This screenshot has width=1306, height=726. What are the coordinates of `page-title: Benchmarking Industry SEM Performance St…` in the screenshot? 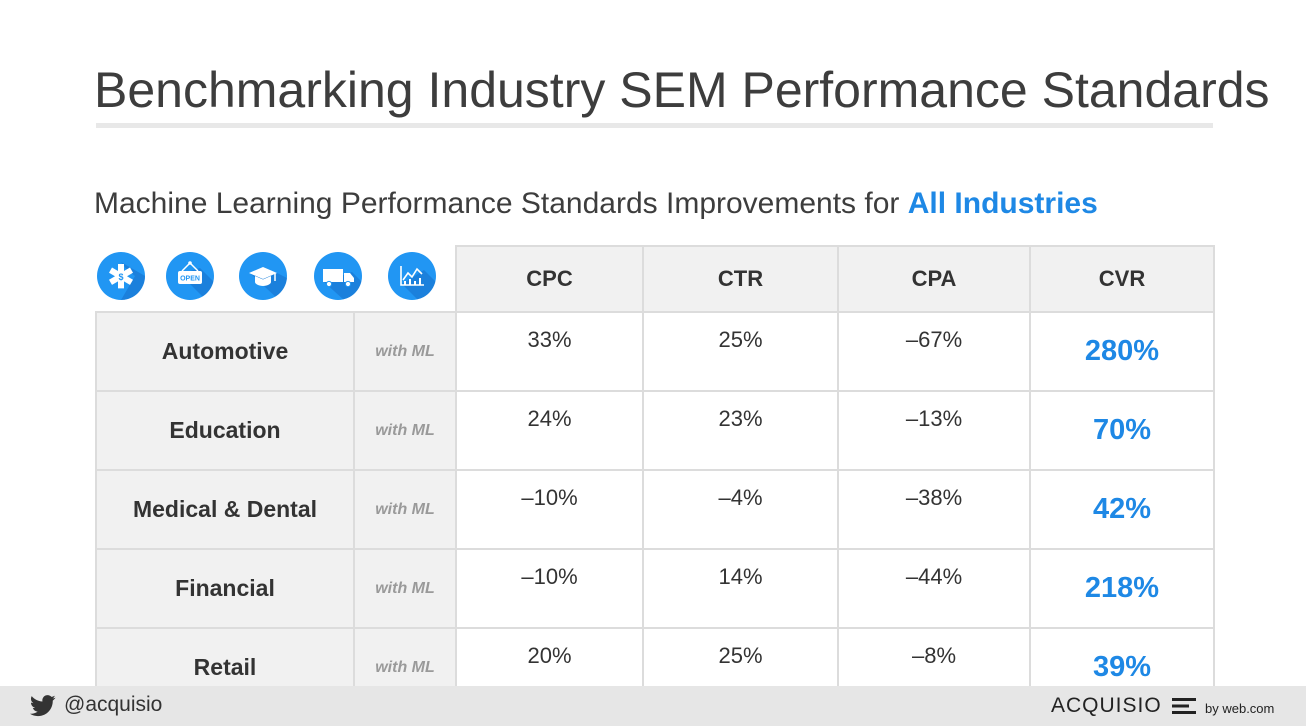 It's located at (682, 90).